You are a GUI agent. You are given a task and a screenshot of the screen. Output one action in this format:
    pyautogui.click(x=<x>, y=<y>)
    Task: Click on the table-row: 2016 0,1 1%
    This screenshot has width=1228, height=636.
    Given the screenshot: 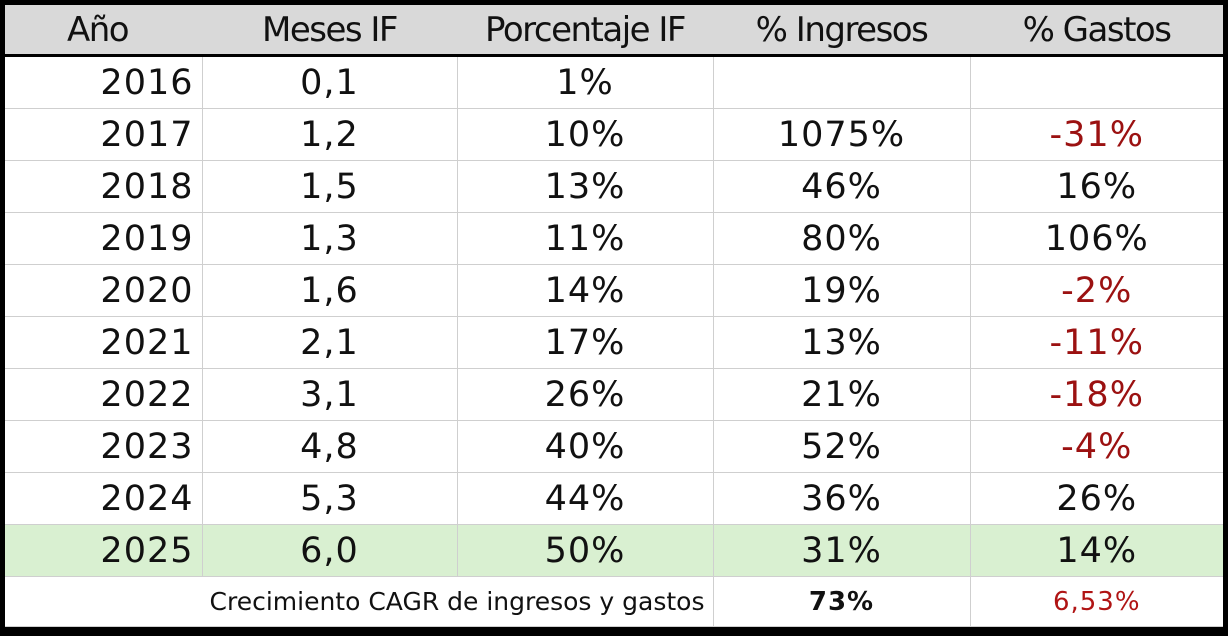 What is the action you would take?
    pyautogui.click(x=614, y=82)
    